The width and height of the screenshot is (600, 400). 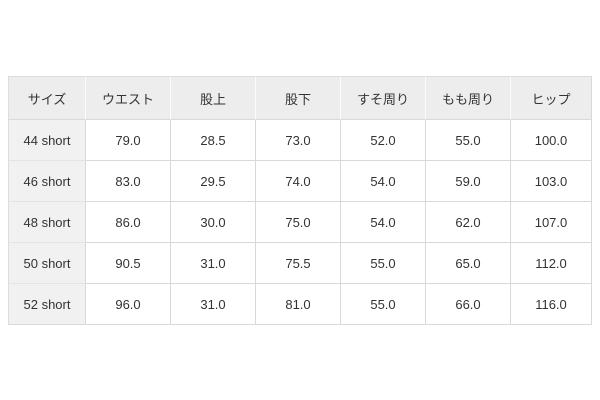 I want to click on table-cell: 59.0, so click(x=468, y=181).